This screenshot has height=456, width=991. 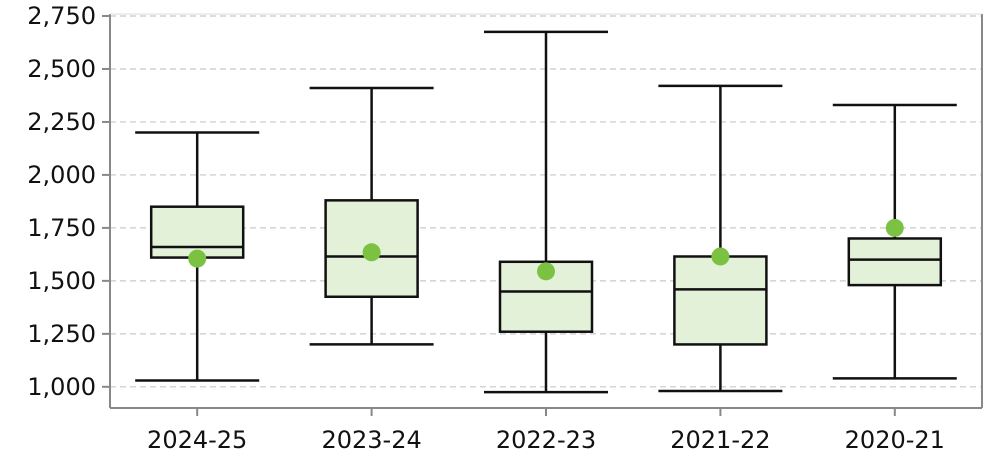 What do you see at coordinates (61, 387) in the screenshot?
I see `y-tick-label: 1,000` at bounding box center [61, 387].